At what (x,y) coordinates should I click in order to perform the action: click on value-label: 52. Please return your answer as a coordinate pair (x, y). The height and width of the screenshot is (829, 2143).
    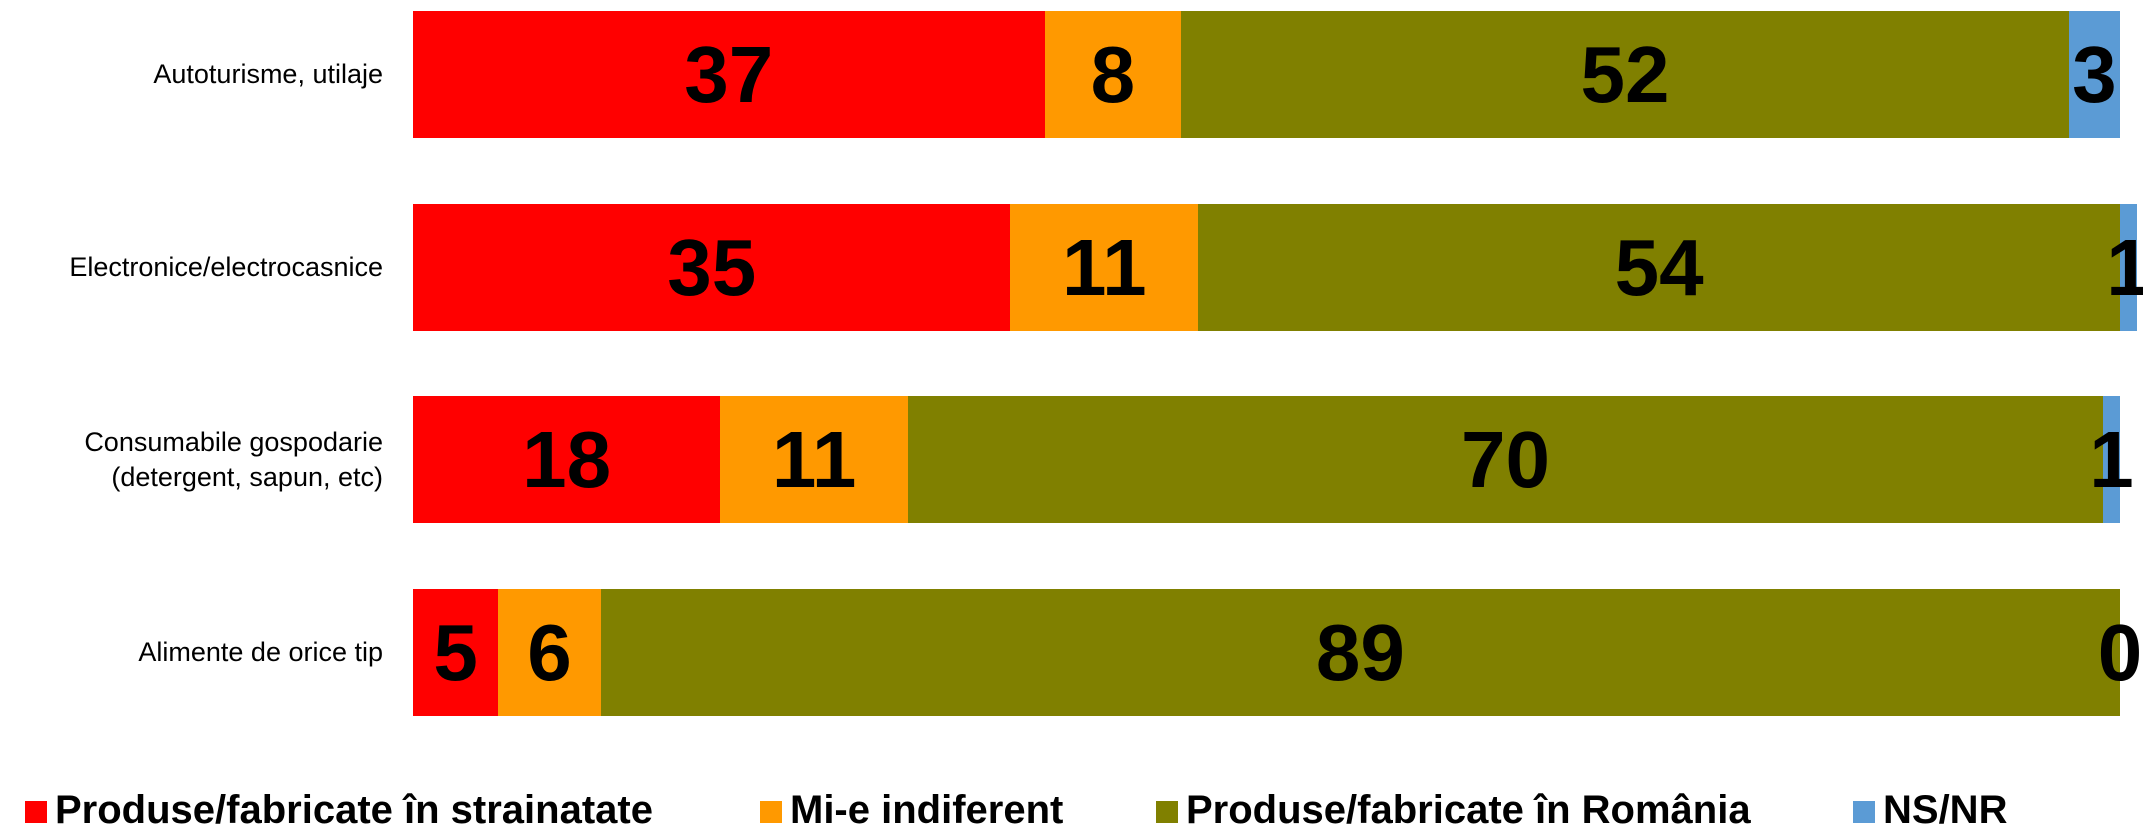
    Looking at the image, I should click on (1625, 74).